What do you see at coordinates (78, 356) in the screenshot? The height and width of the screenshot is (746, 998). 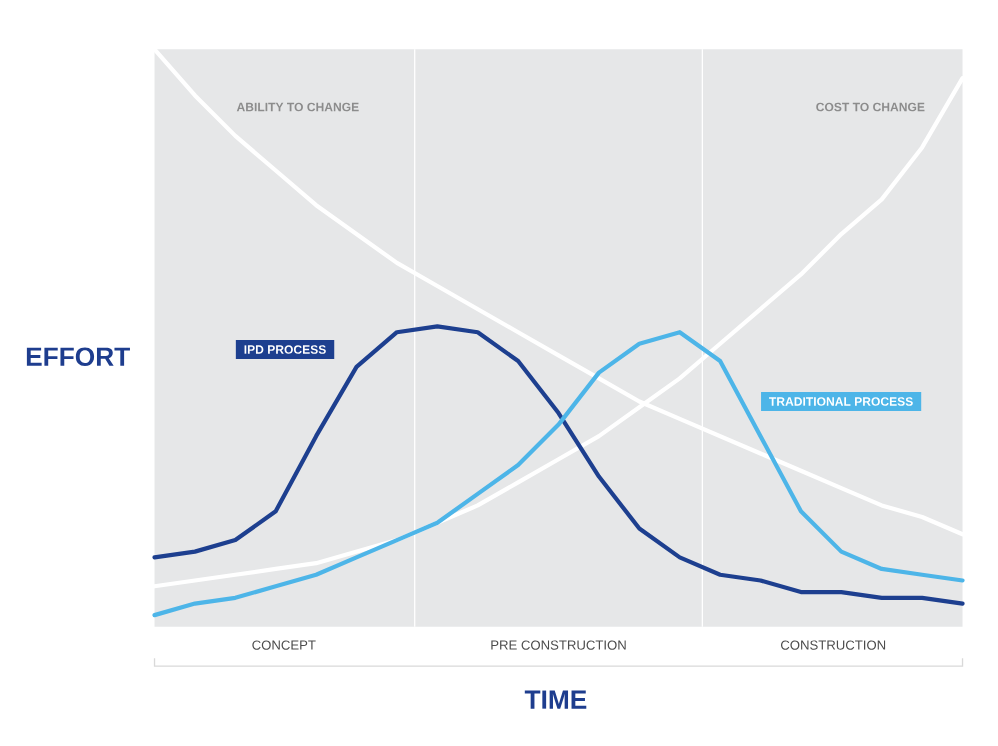 I see `y-axis-title: EFFORT` at bounding box center [78, 356].